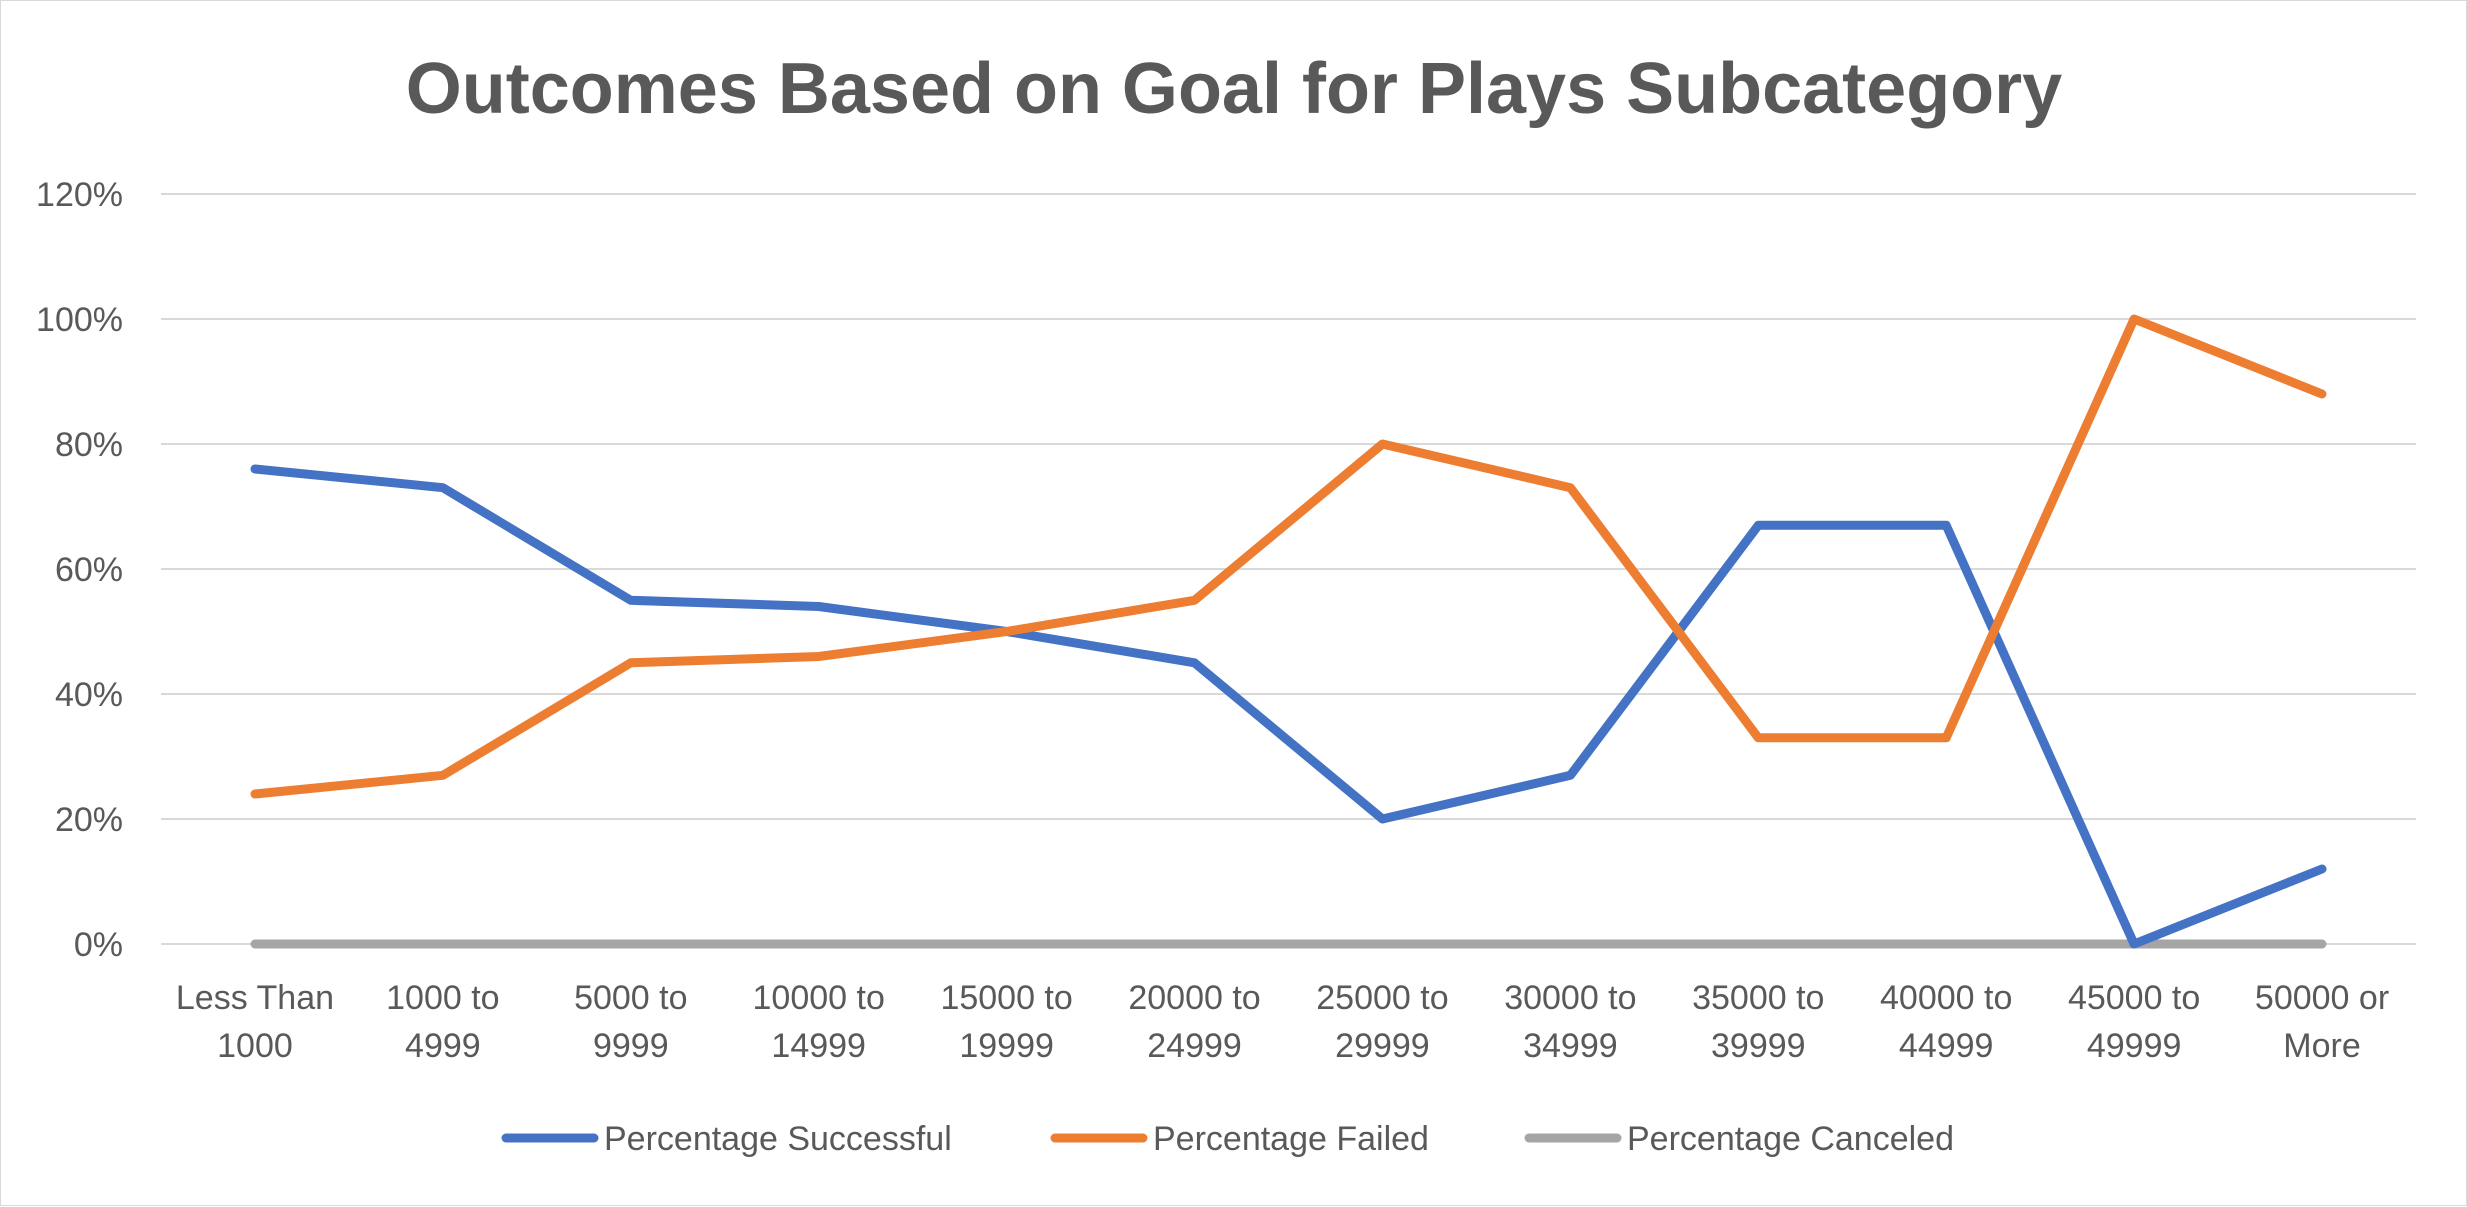 The width and height of the screenshot is (2467, 1207). Describe the element at coordinates (1006, 1046) in the screenshot. I see `x-tick-label-line: 19999` at that location.